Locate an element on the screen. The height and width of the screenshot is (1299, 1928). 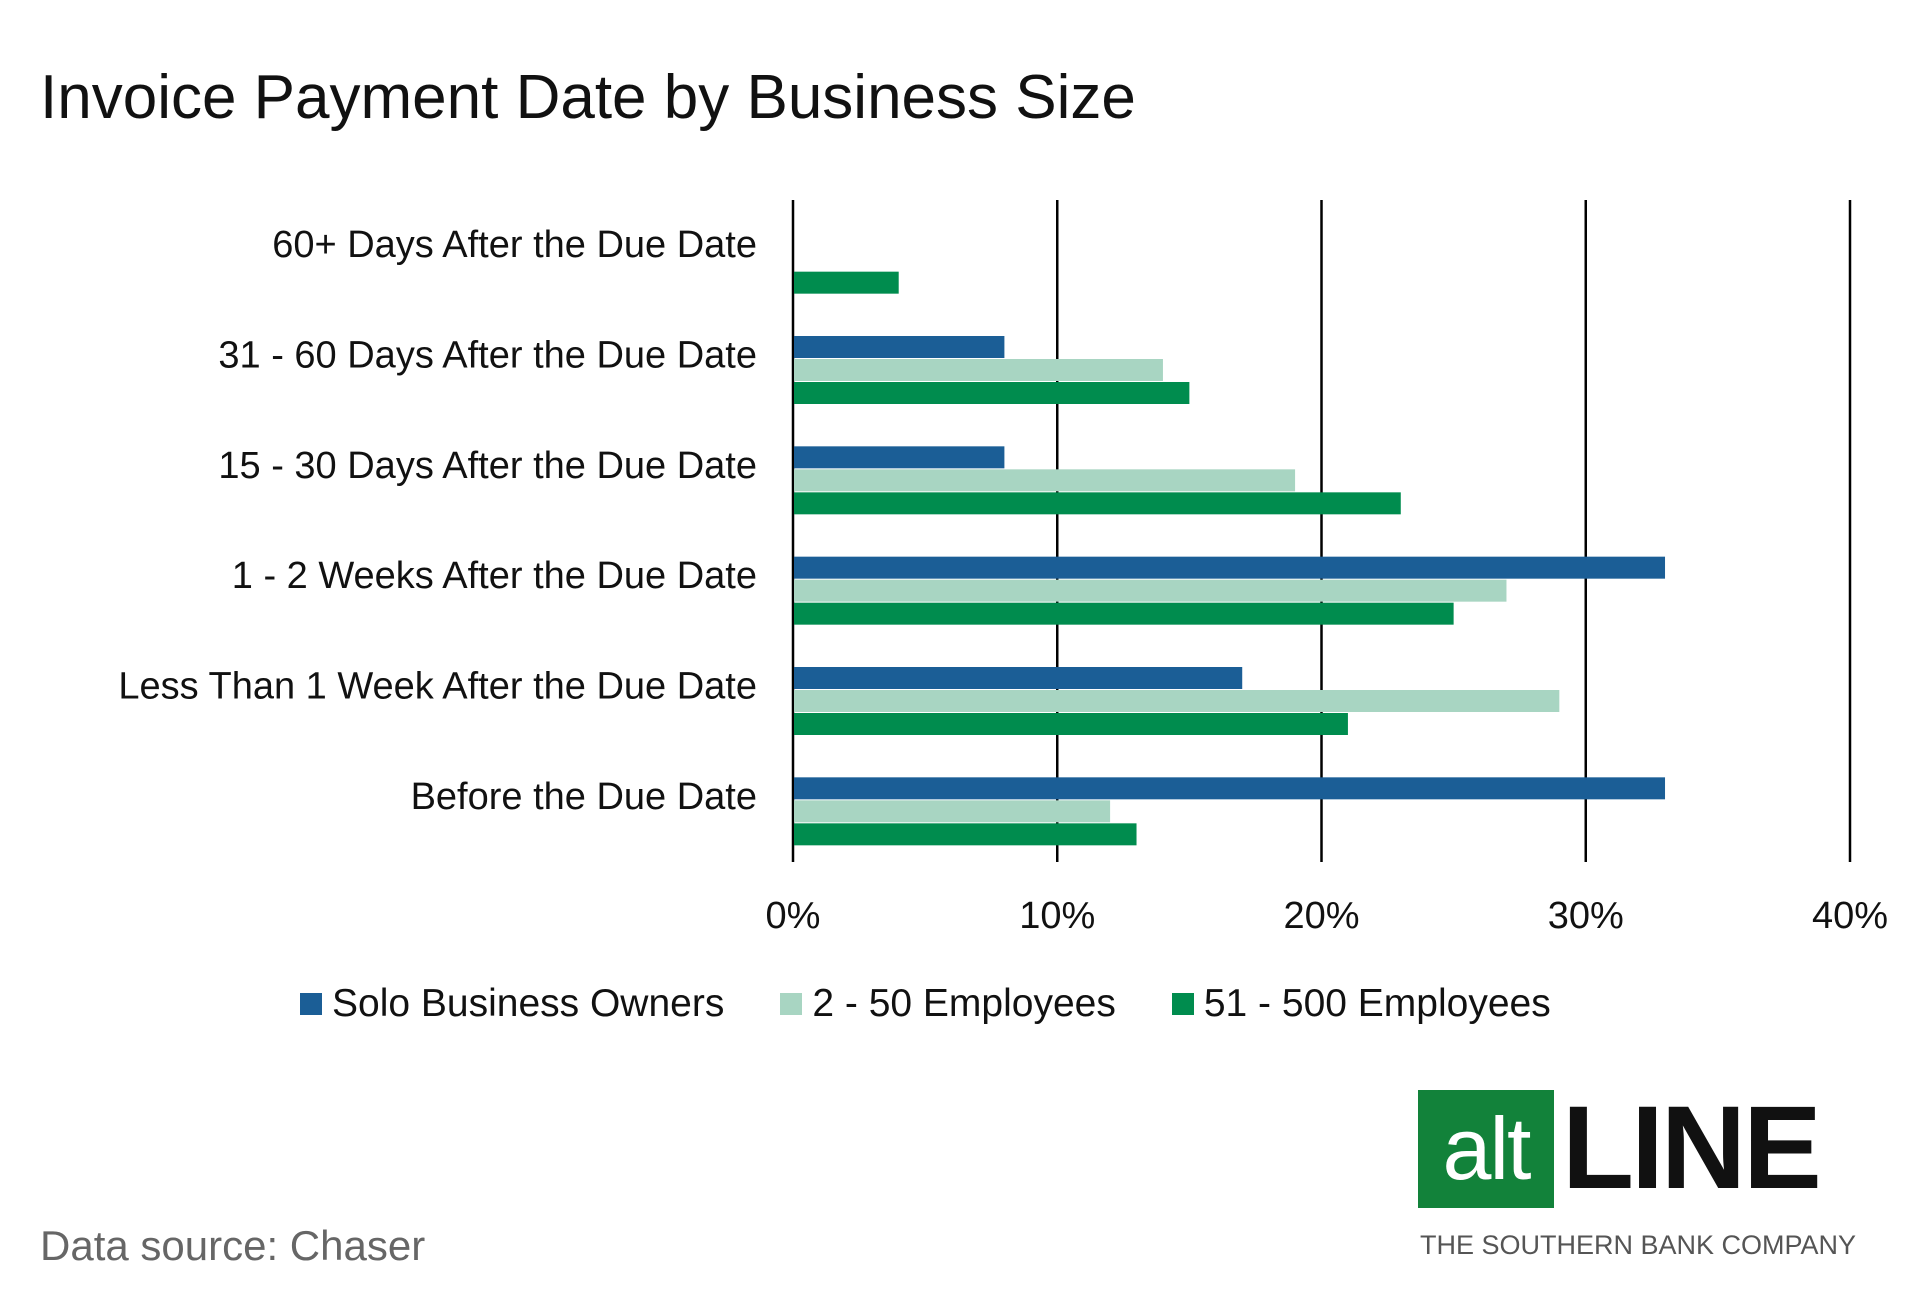
legend-item: 2 - 50 Employees is located at coordinates (948, 1004).